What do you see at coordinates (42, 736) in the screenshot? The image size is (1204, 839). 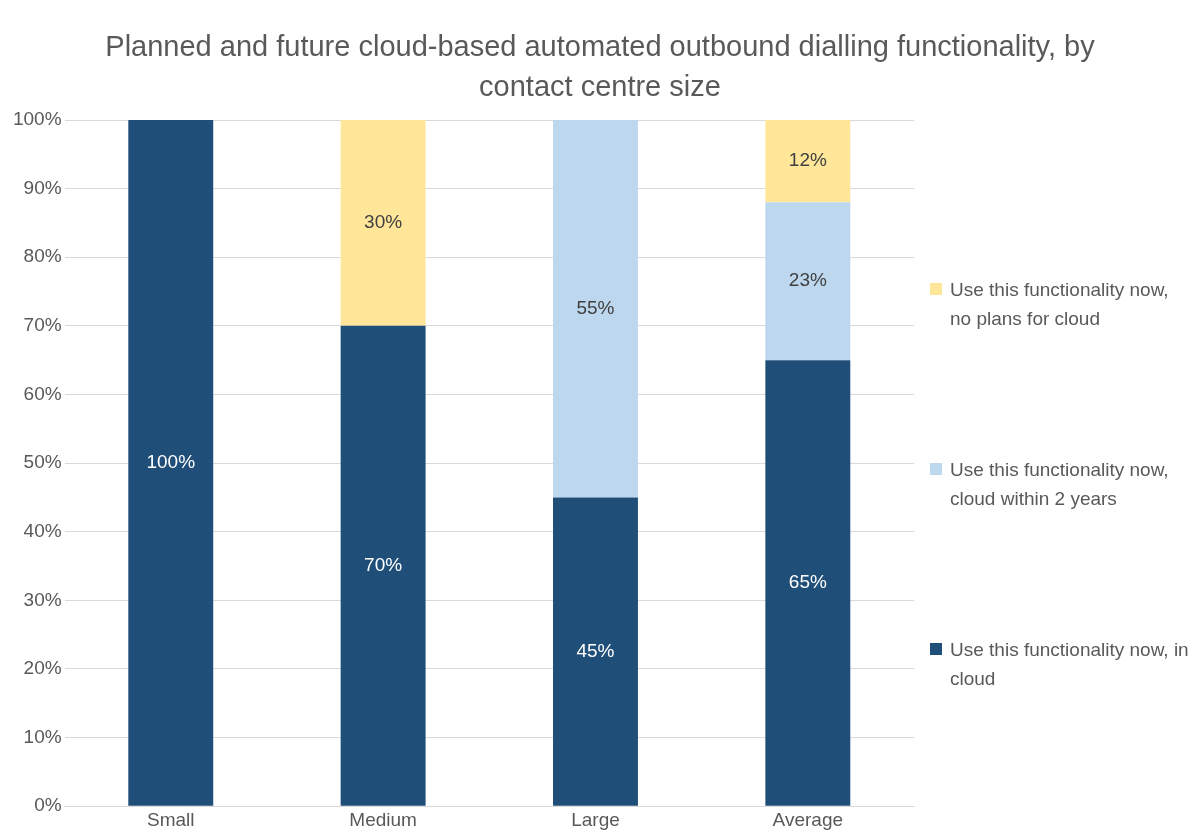 I see `y-tick-label: 10%` at bounding box center [42, 736].